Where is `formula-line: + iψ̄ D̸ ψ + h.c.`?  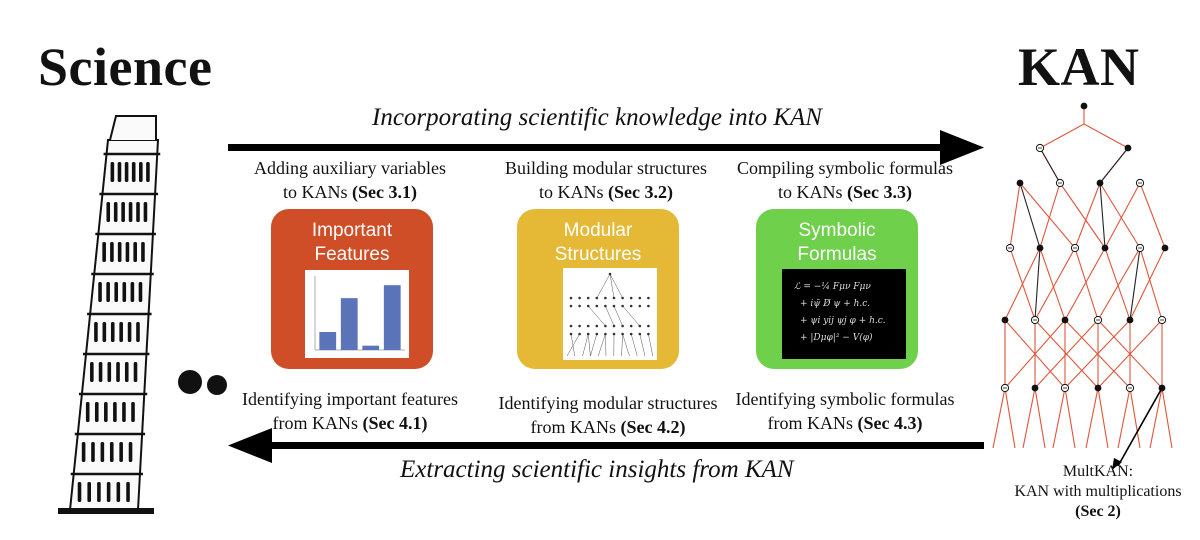 formula-line: + iψ̄ D̸ ψ + h.c. is located at coordinates (835, 304).